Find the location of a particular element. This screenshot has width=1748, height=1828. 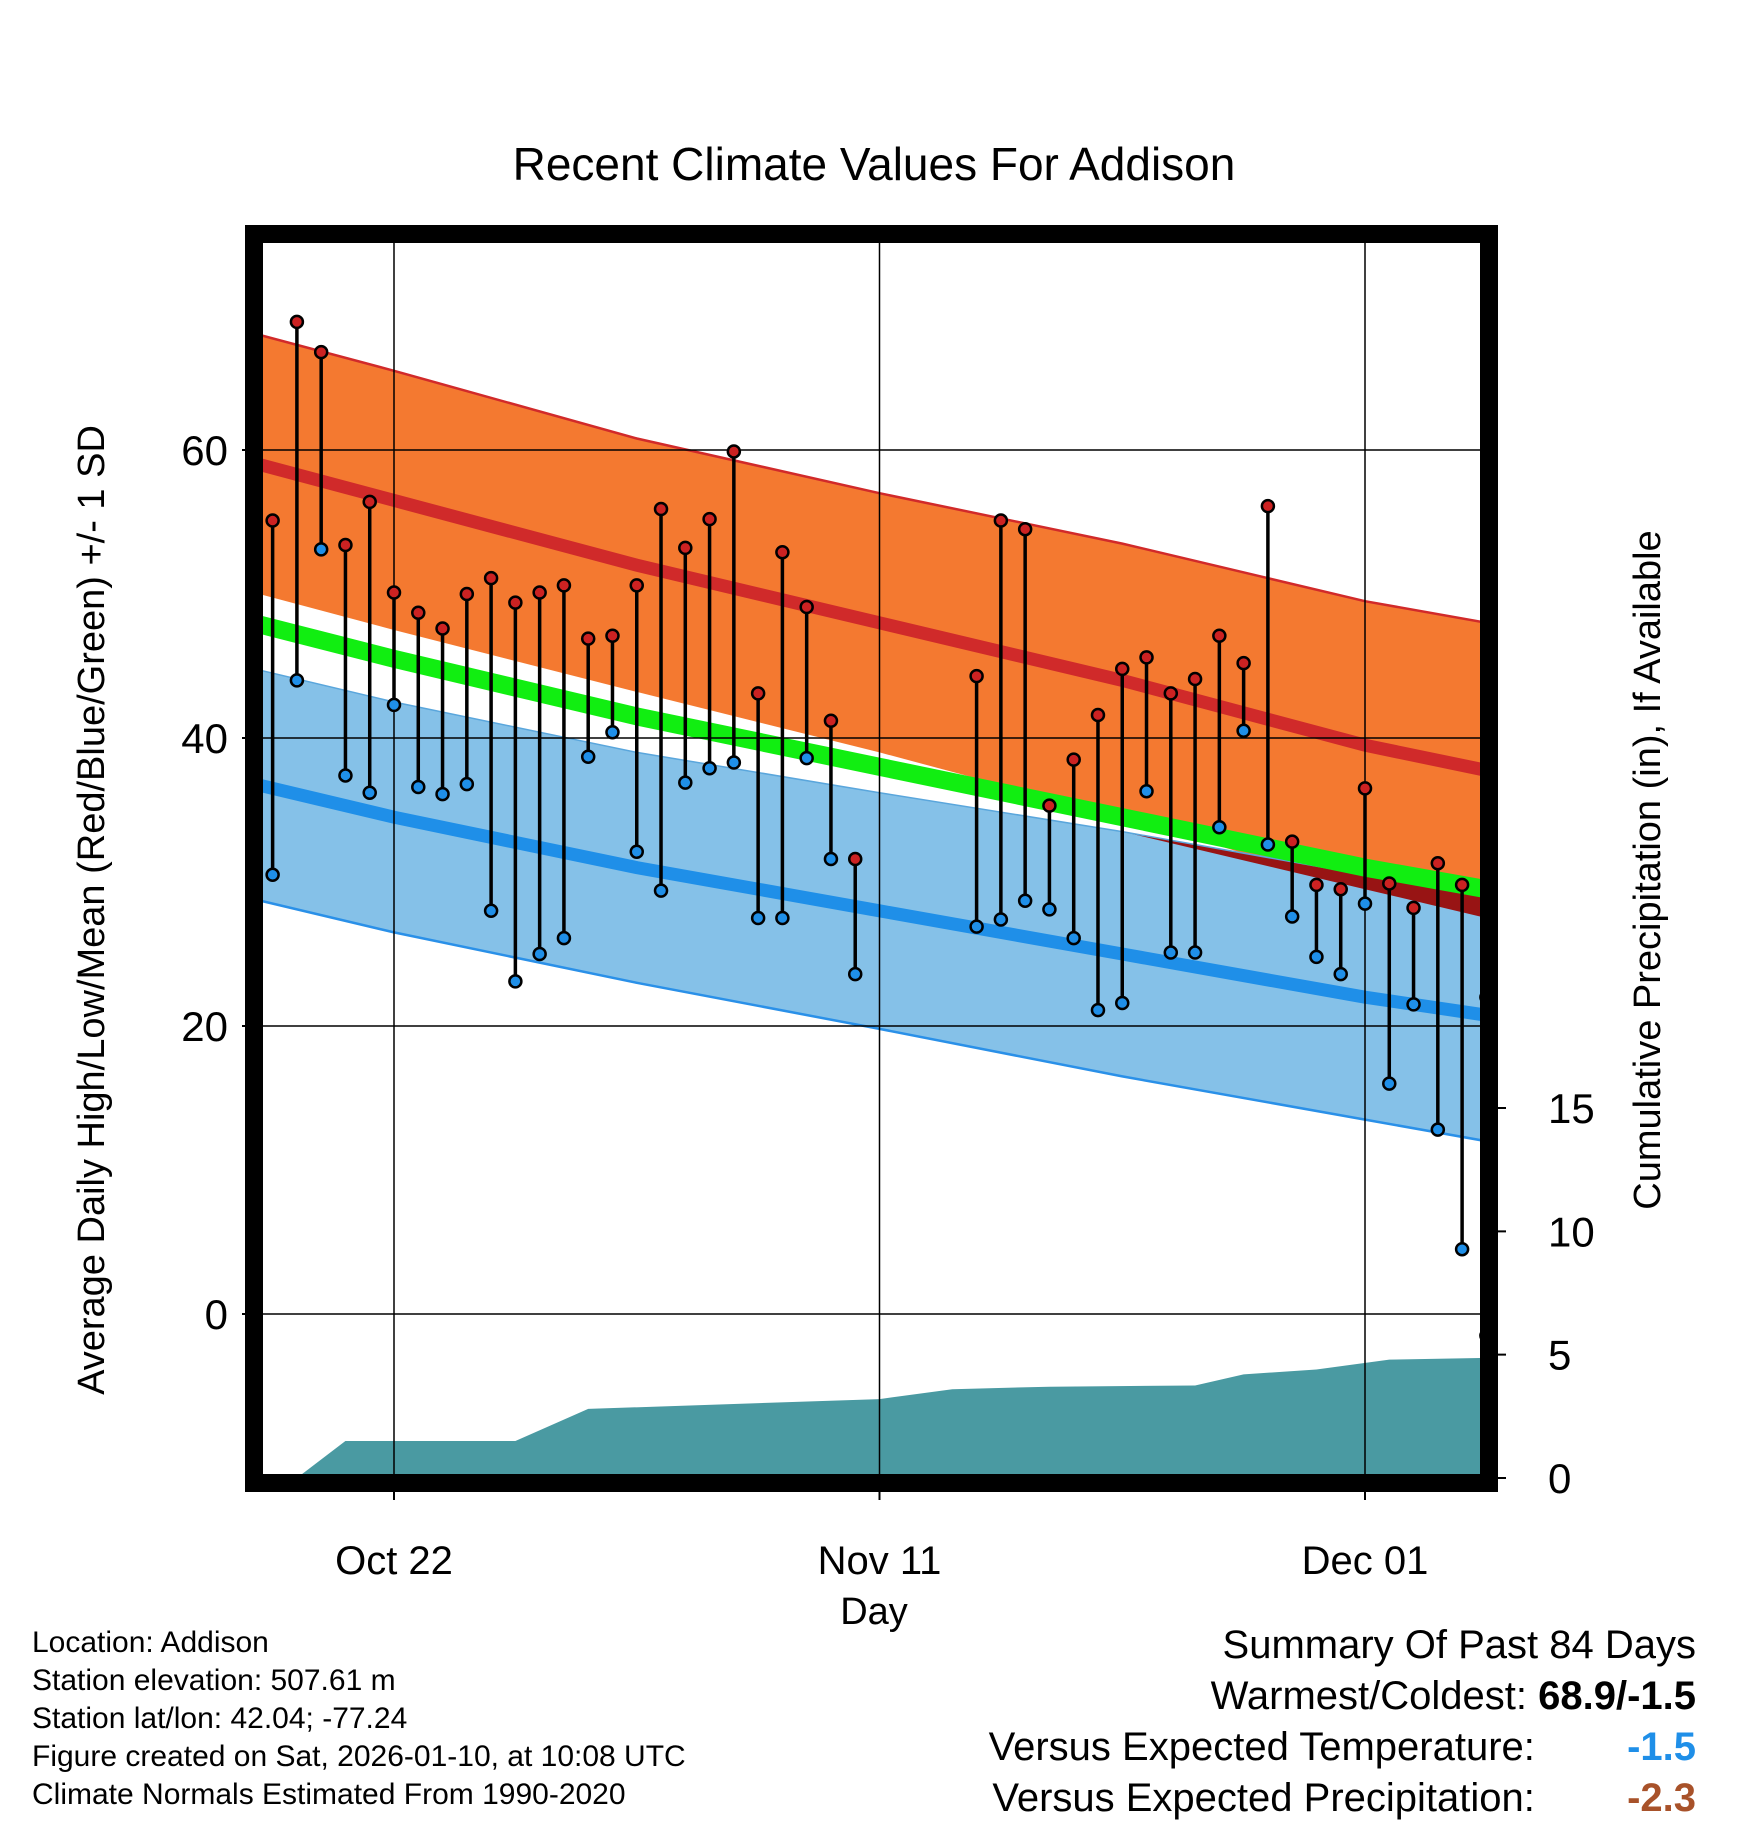

high-mean-line is located at coordinates (871, 617).